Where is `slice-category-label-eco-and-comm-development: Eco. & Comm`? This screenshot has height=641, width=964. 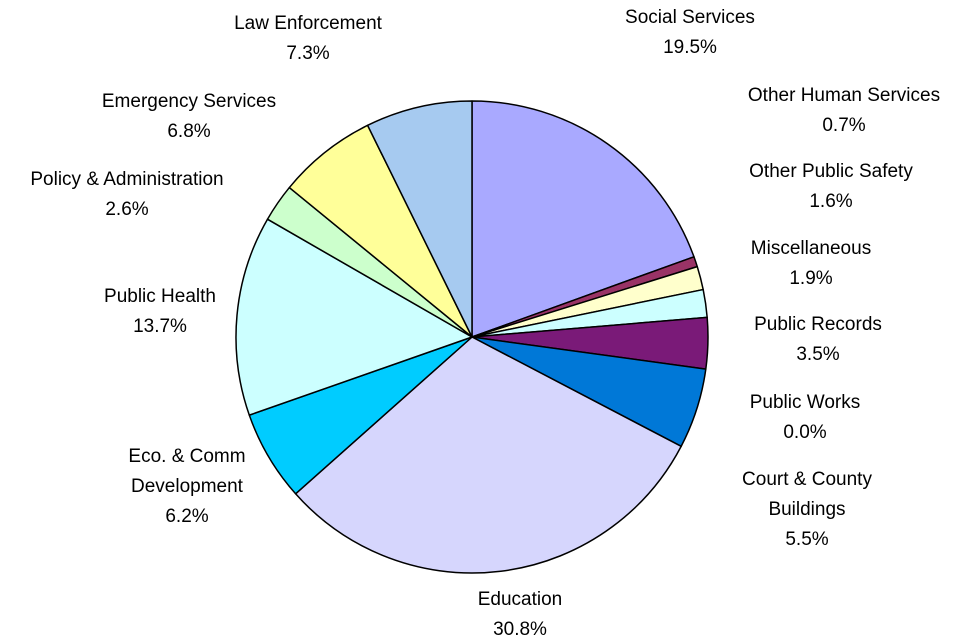 slice-category-label-eco-and-comm-development: Eco. & Comm is located at coordinates (186, 456).